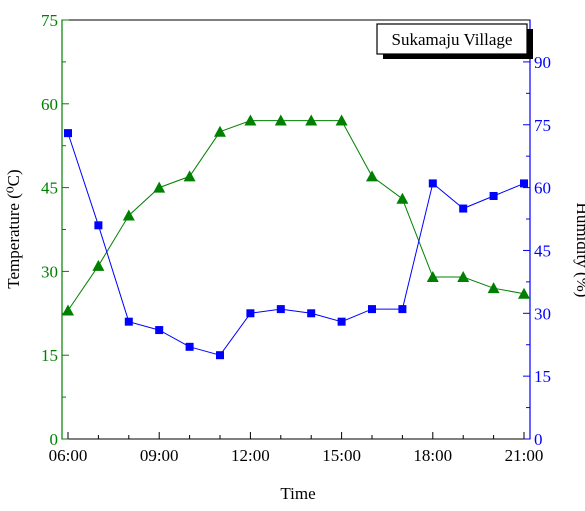 The image size is (585, 511). I want to click on legend-frame, so click(452, 39).